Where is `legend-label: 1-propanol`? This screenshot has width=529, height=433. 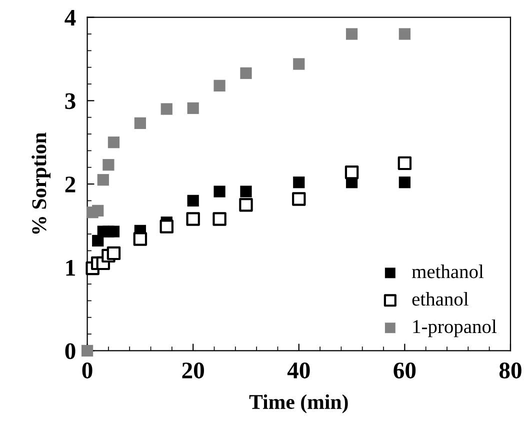 legend-label: 1-propanol is located at coordinates (454, 328).